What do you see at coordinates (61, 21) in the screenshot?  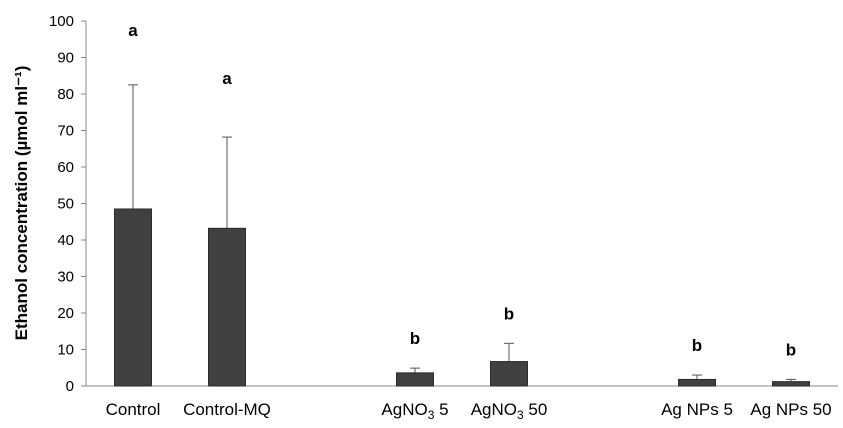 I see `y-tick-label: 100` at bounding box center [61, 21].